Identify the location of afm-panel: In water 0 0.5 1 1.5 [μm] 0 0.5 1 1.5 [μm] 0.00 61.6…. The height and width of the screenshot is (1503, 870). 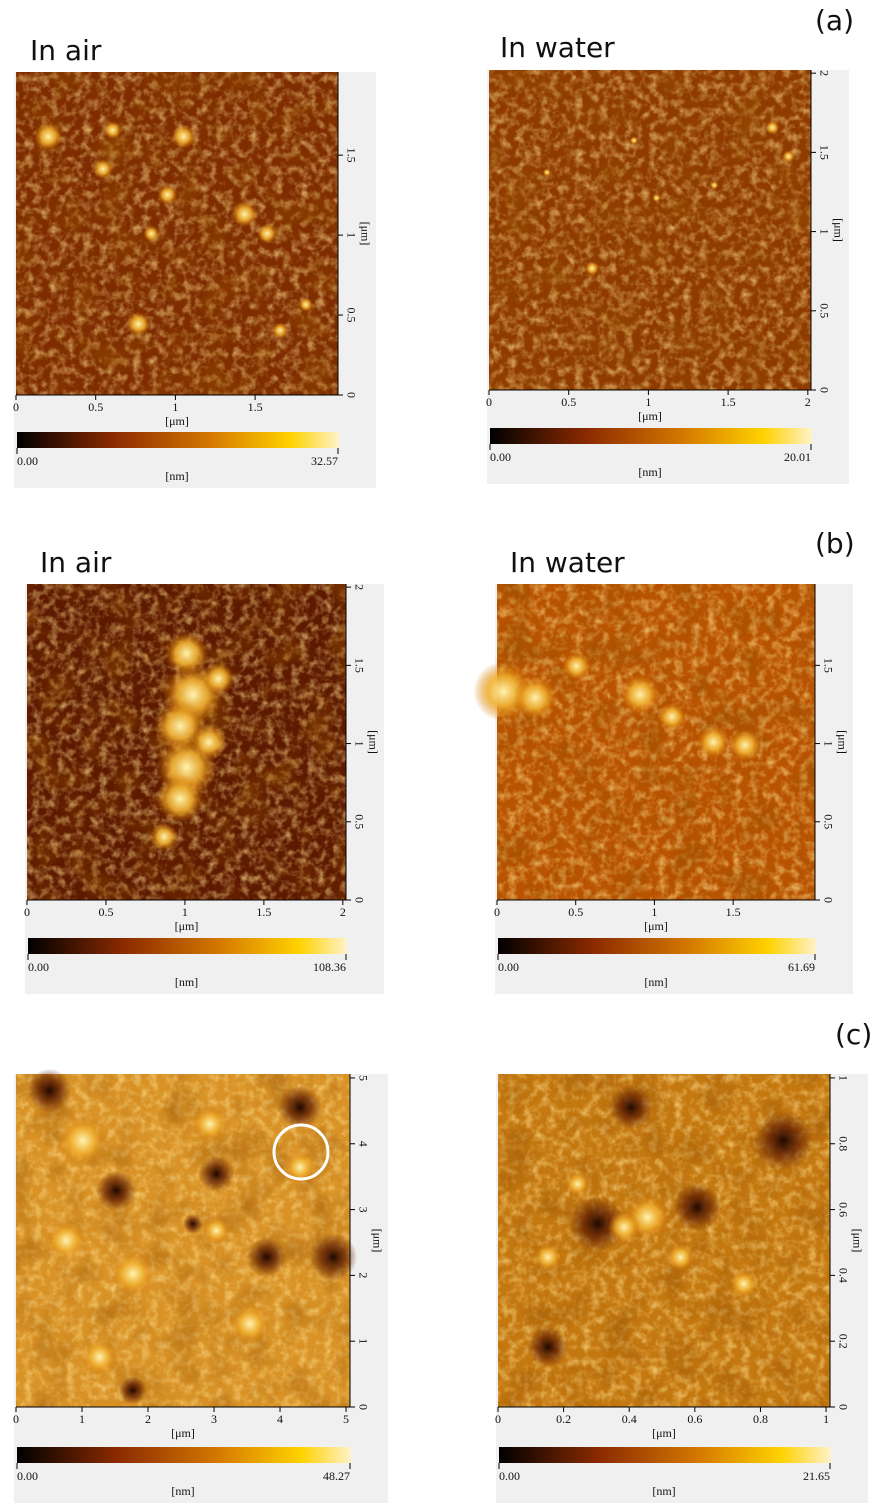
(663, 770).